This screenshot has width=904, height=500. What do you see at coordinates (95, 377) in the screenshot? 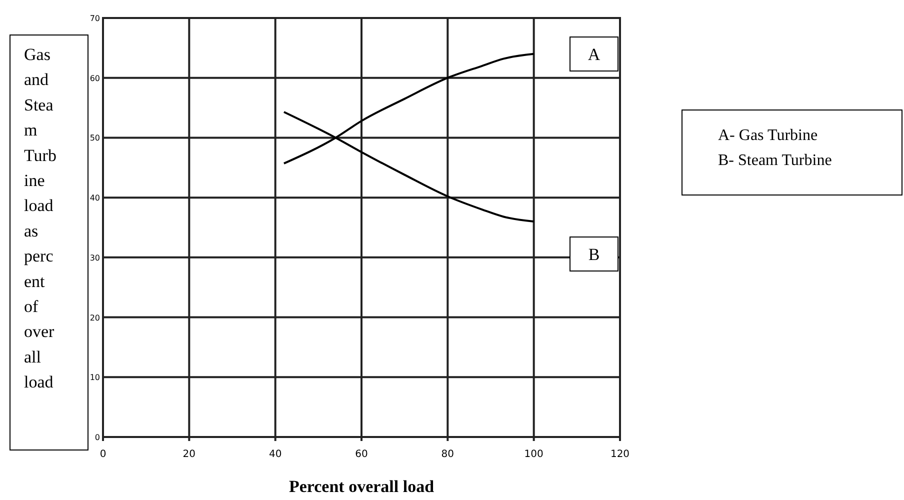
I see `y-tick-label: 10` at bounding box center [95, 377].